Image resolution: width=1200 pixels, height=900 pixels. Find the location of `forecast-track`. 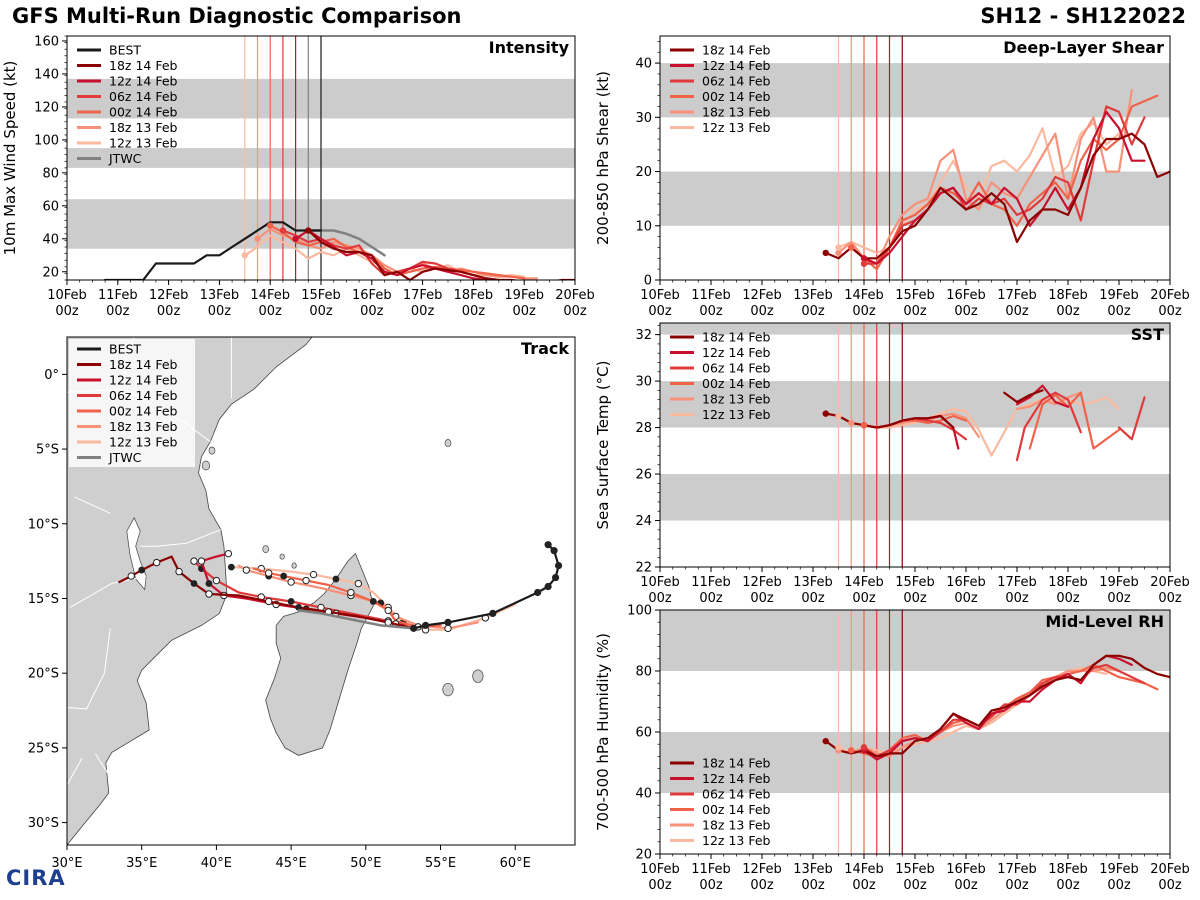

forecast-track is located at coordinates (303, 594).